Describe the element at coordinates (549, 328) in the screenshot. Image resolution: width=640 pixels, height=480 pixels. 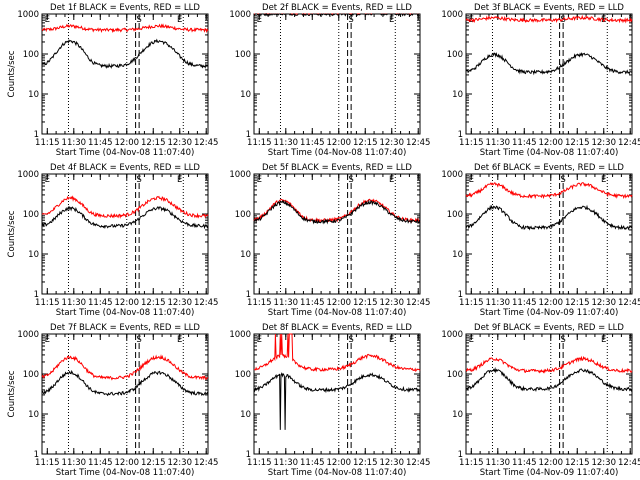
I see `chart-title: Det 9f BLACK = Events, RED = LLD` at that location.